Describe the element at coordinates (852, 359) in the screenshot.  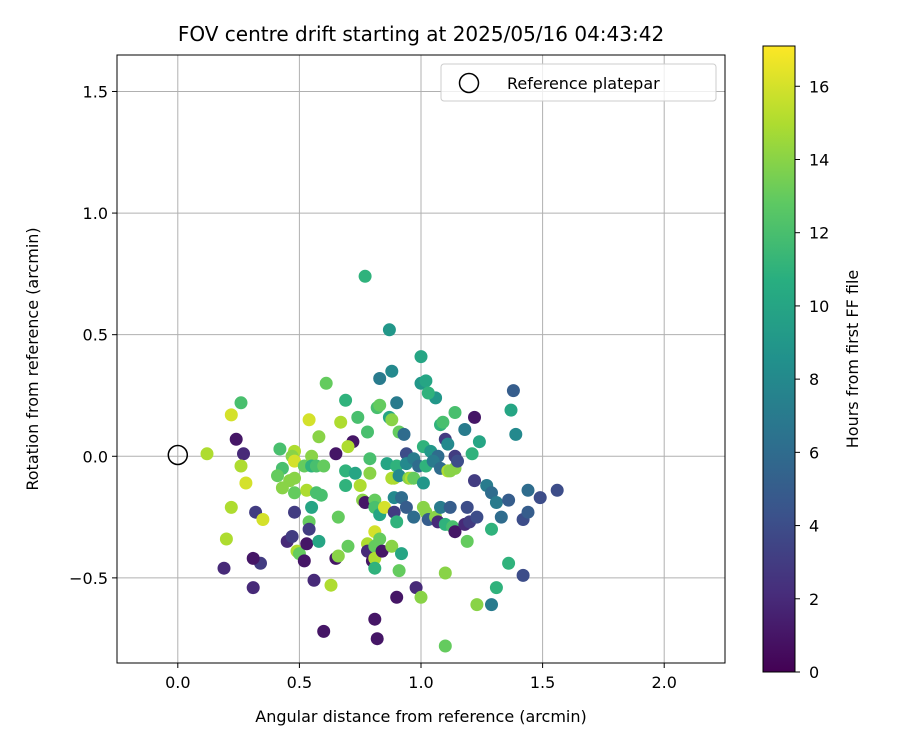
I see `colorbar-label: Hours from first FF file` at that location.